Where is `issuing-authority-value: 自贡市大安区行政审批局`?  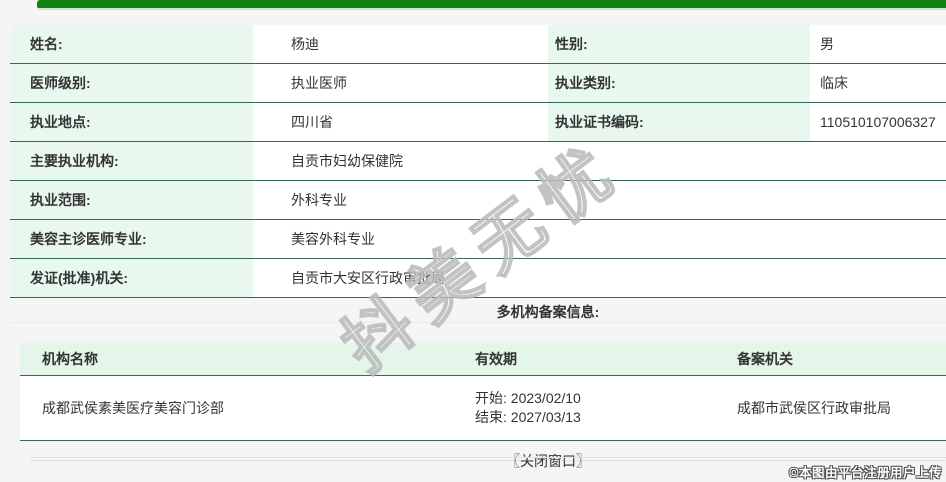
issuing-authority-value: 自贡市大安区行政审批局 is located at coordinates (599, 278).